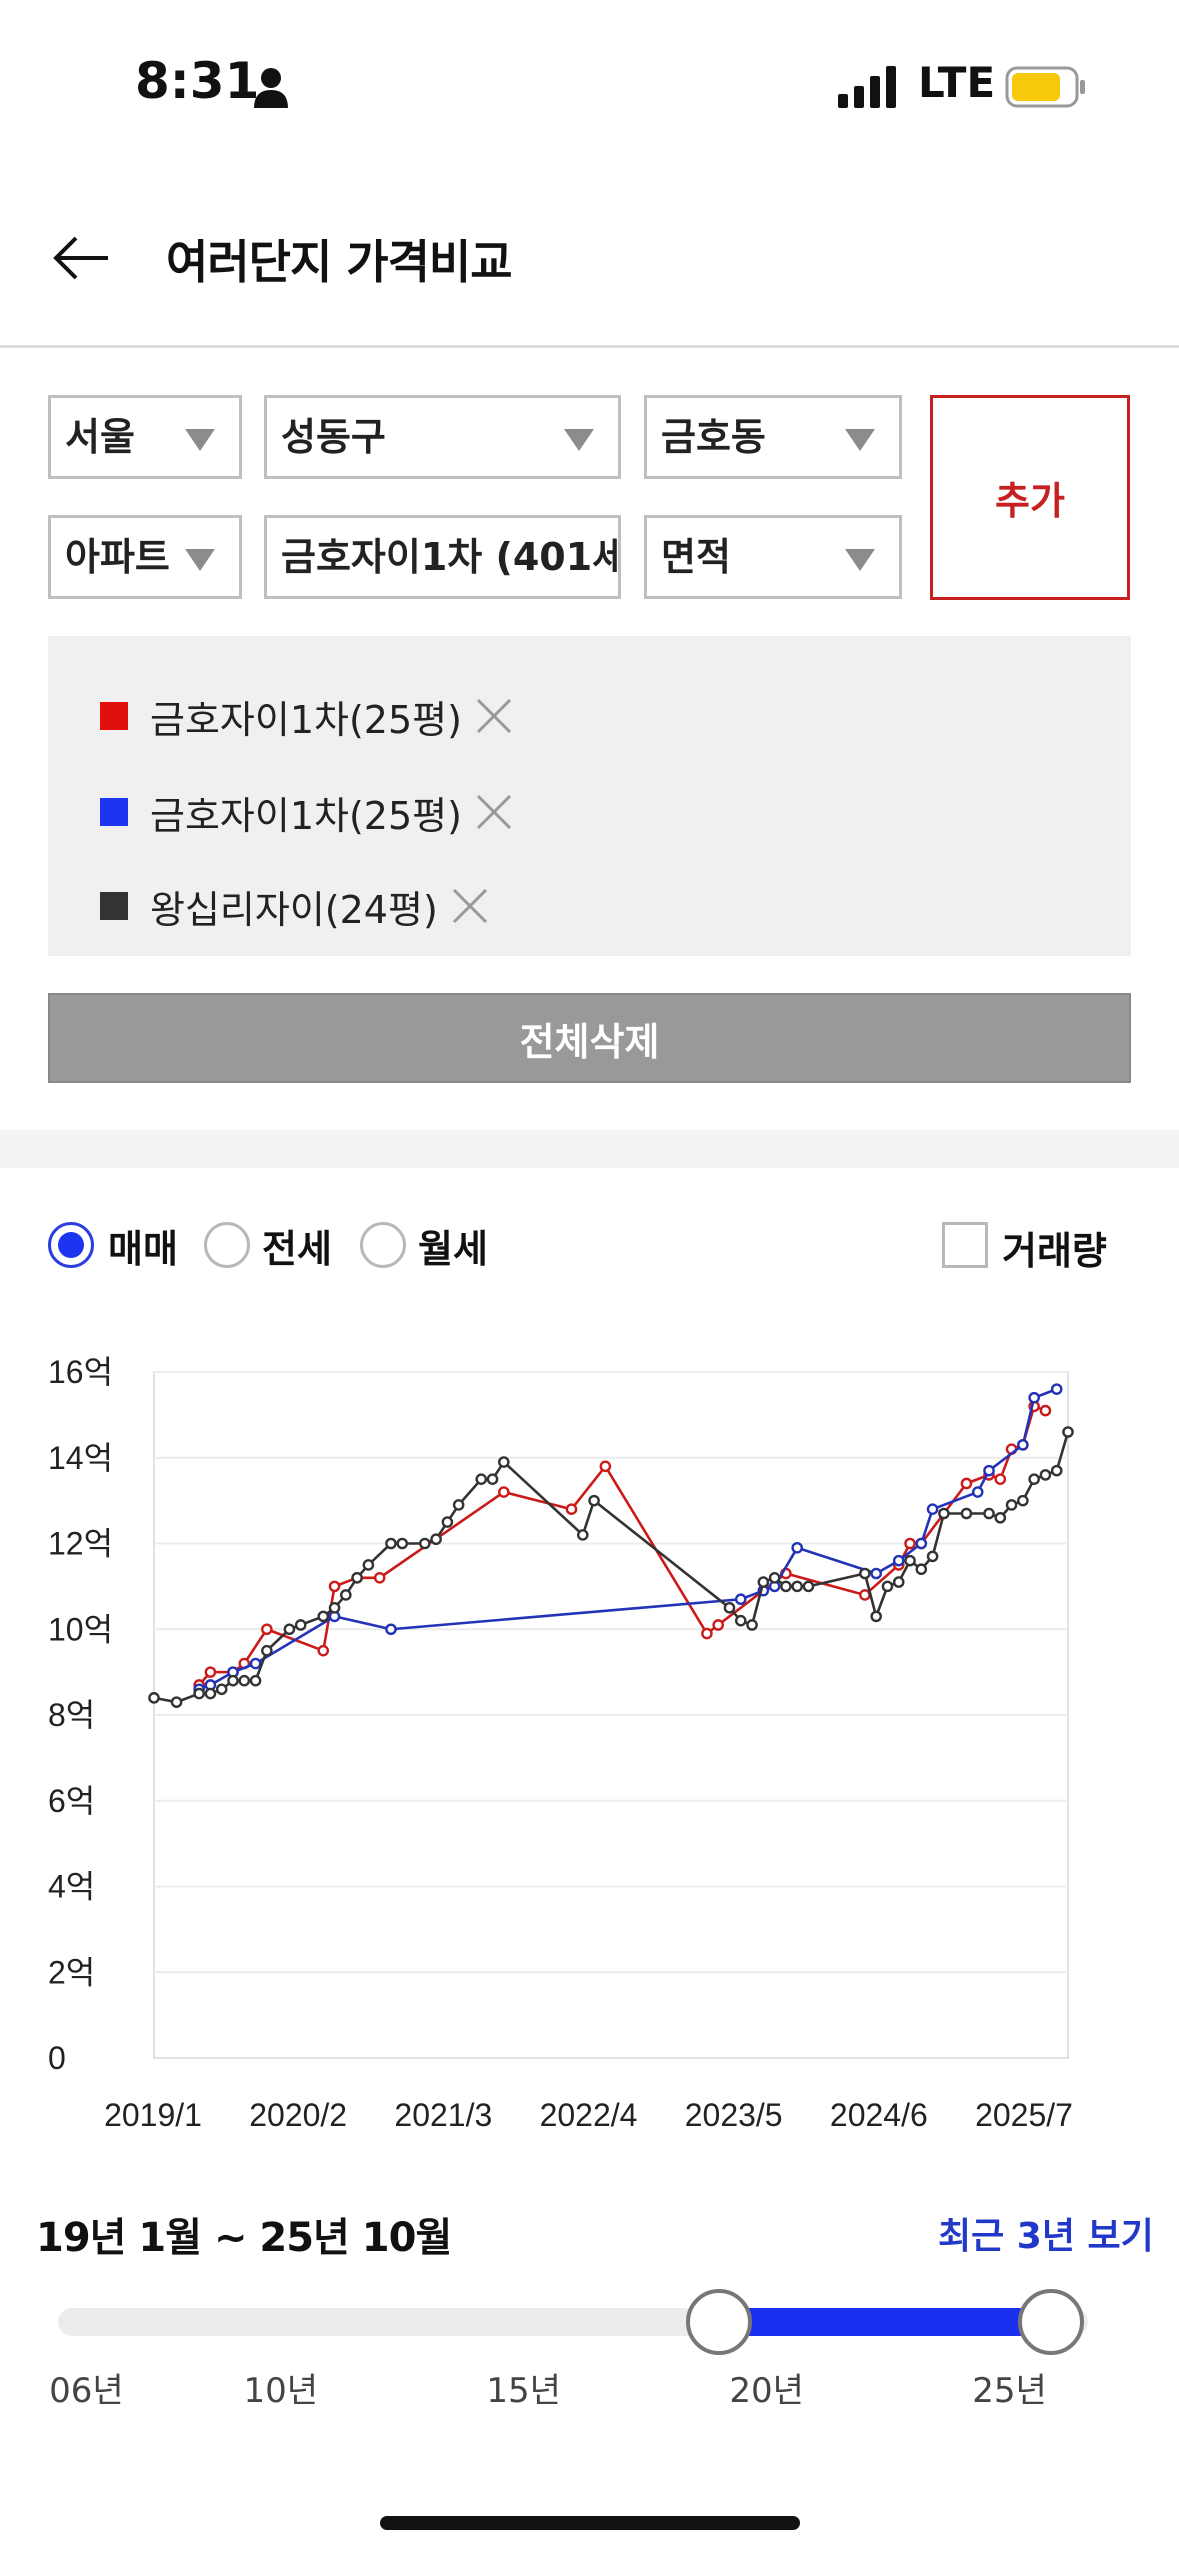  What do you see at coordinates (143, 1249) in the screenshot?
I see `radio-sale-label: 매매` at bounding box center [143, 1249].